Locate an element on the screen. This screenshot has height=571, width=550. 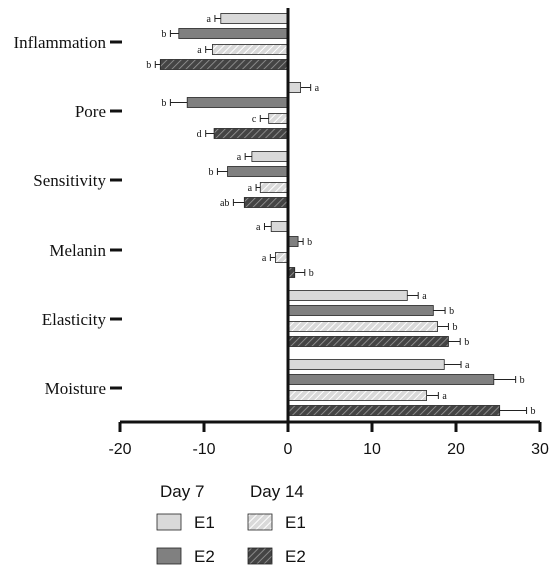
legend-swatch-day7-e2 is located at coordinates (169, 556).